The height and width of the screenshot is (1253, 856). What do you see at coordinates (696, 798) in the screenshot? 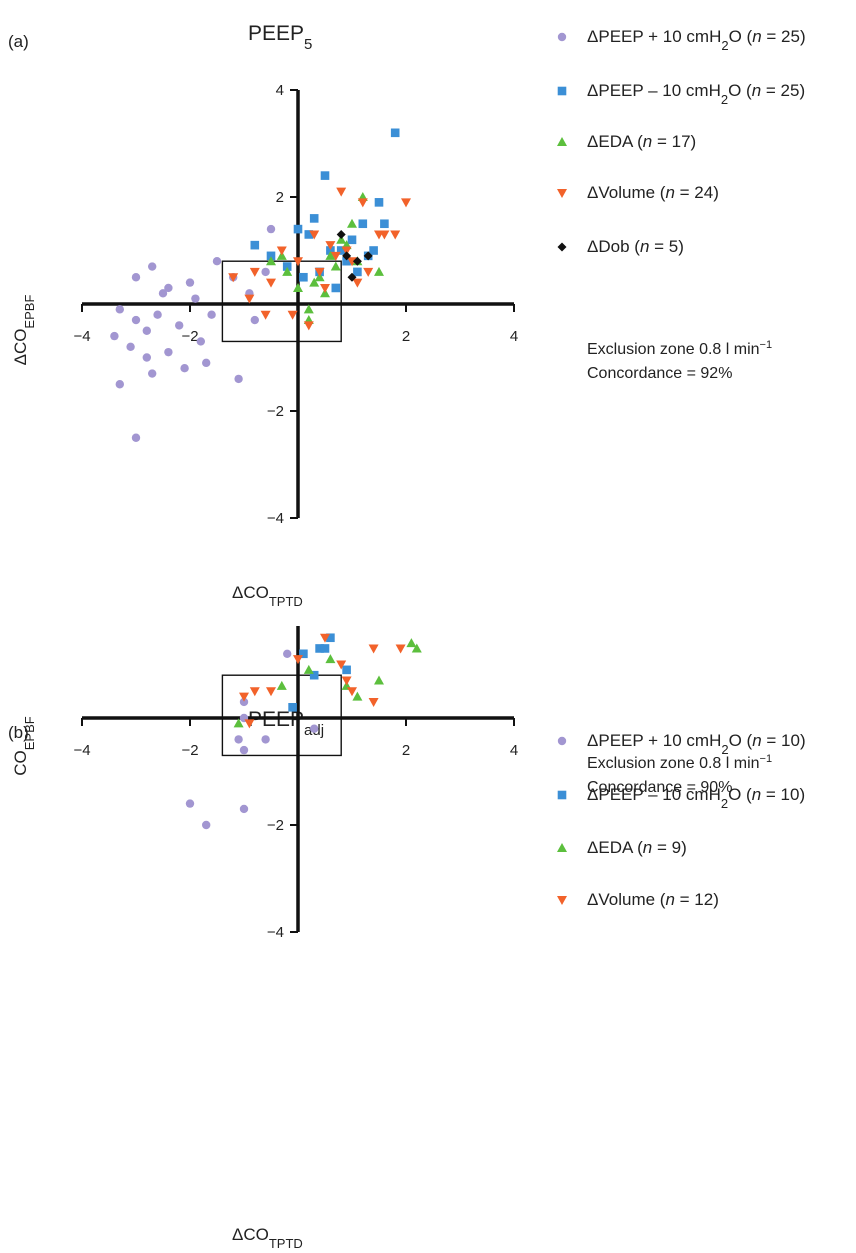
I see `legend-label: ΔPEEP – 10 cmH2O (n = 10)` at bounding box center [696, 798].